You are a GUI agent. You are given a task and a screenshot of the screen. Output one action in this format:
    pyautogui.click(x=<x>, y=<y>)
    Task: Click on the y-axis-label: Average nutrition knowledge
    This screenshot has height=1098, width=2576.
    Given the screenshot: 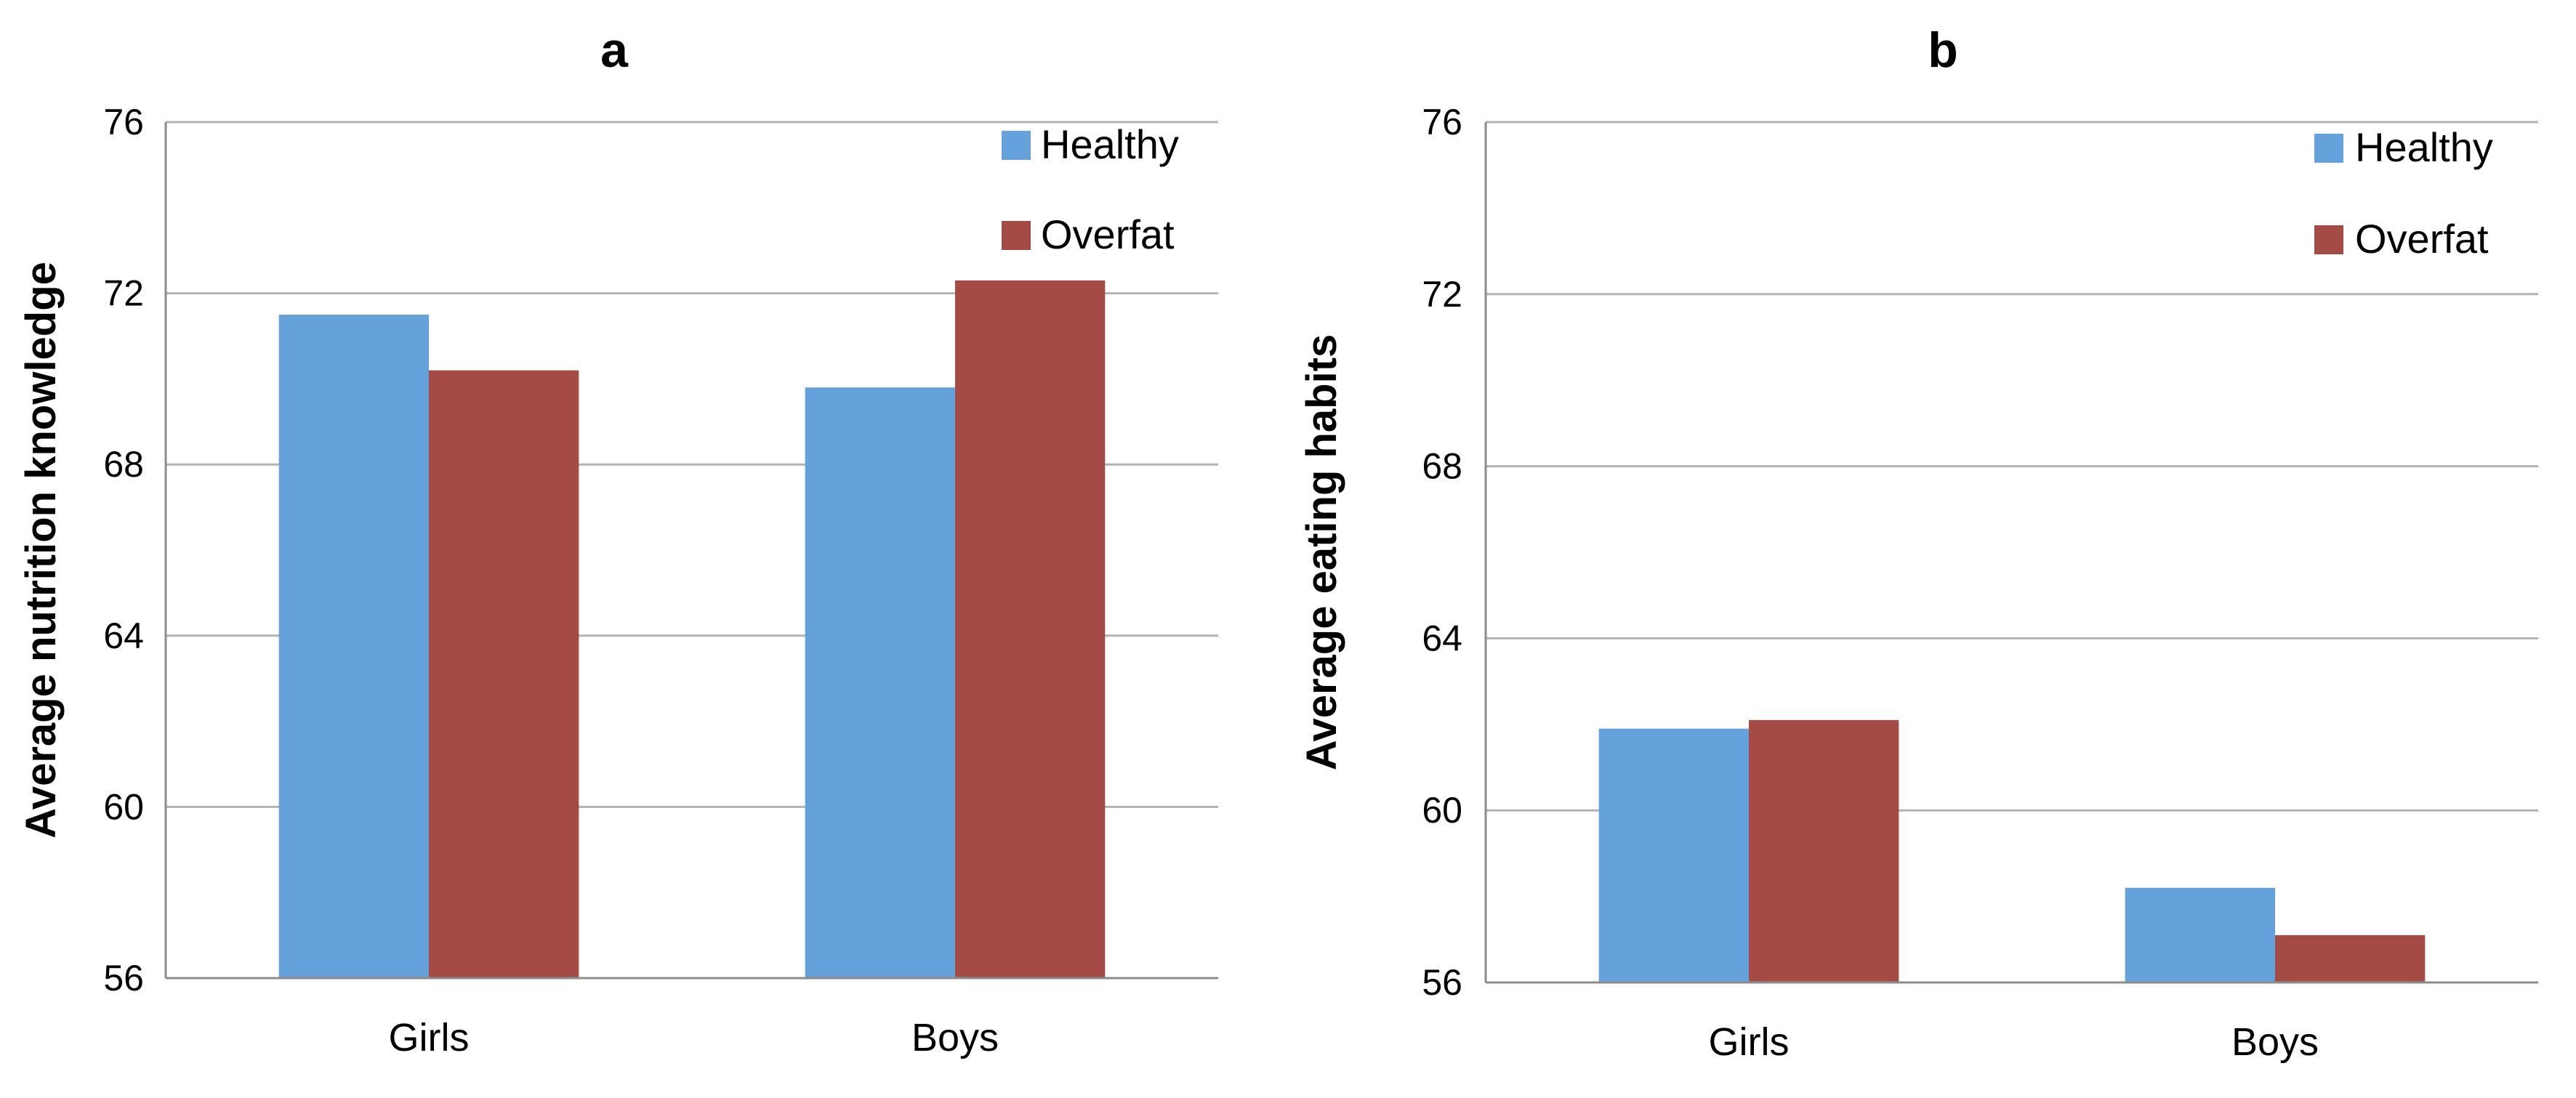 What is the action you would take?
    pyautogui.click(x=41, y=550)
    